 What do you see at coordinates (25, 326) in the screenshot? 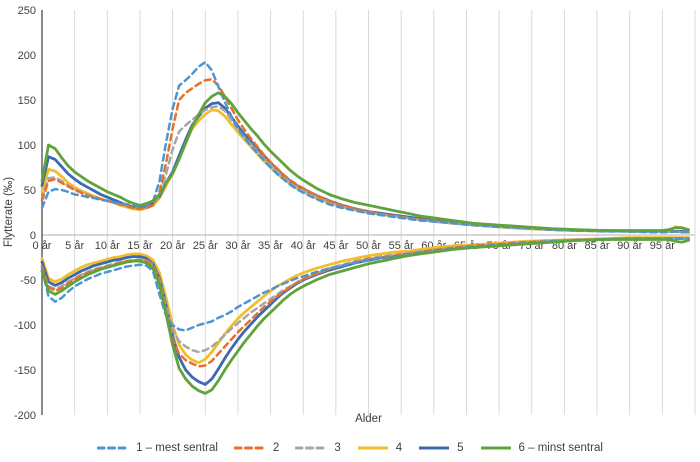
I see `y-tick-label: -100` at bounding box center [25, 326].